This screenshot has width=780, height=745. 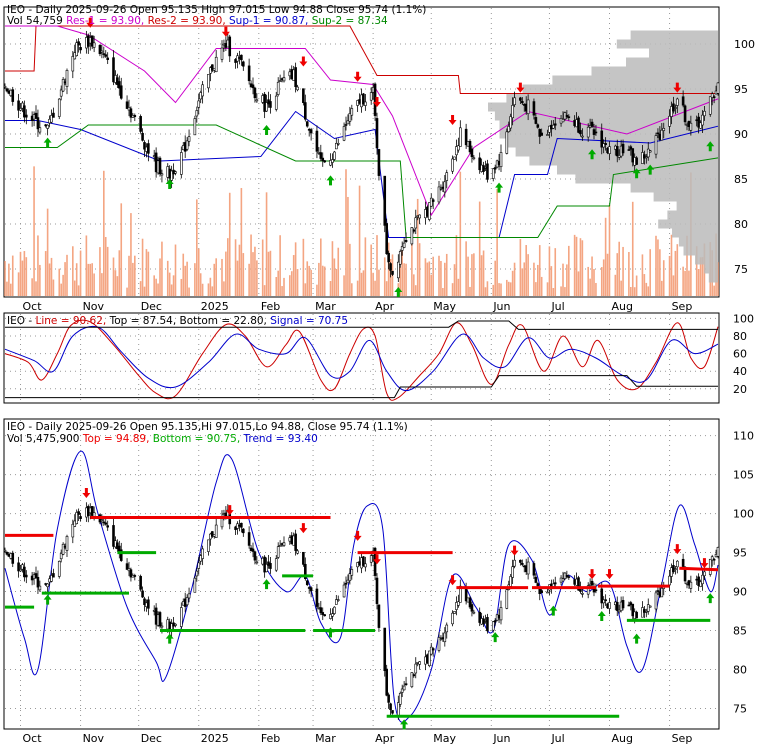 I want to click on price-y-tick: 80, so click(x=741, y=224).